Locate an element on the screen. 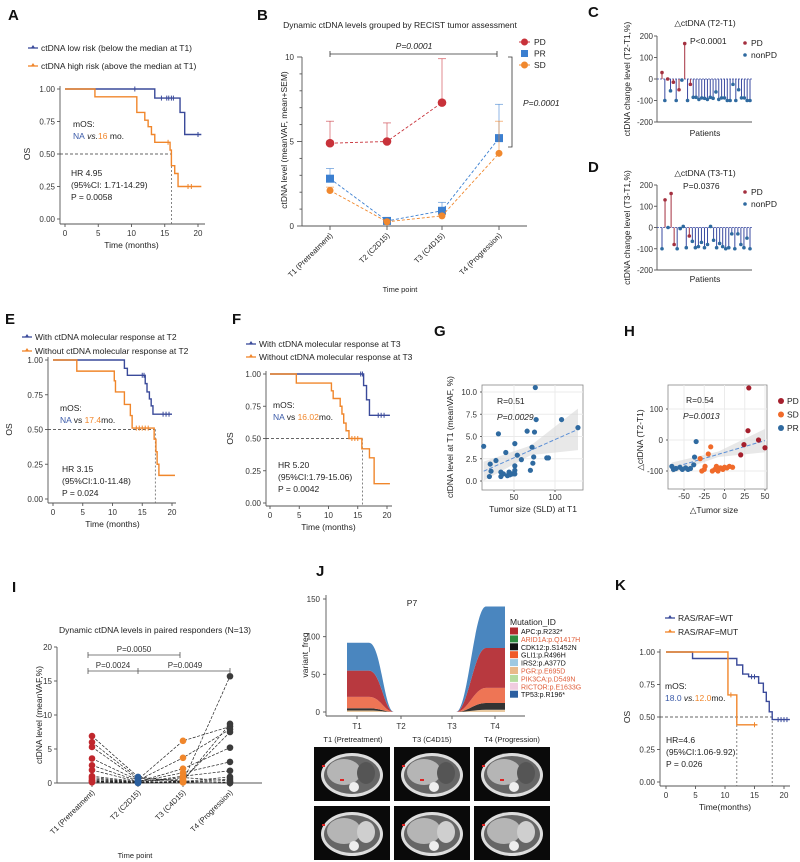  y-tick-label: -100 is located at coordinates (645, 101).